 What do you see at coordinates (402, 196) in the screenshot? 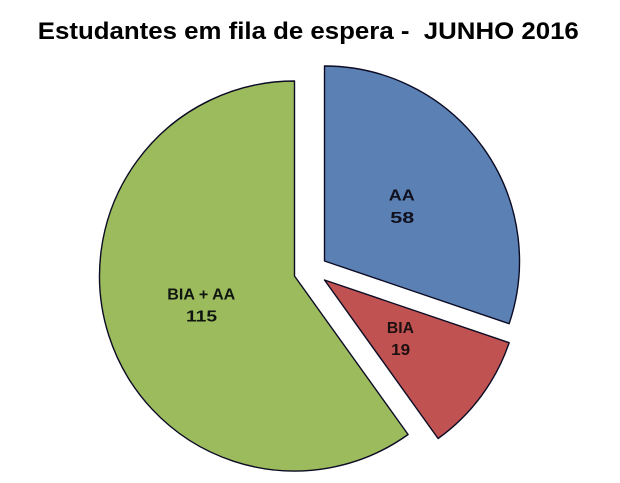
I see `svg-text: AA` at bounding box center [402, 196].